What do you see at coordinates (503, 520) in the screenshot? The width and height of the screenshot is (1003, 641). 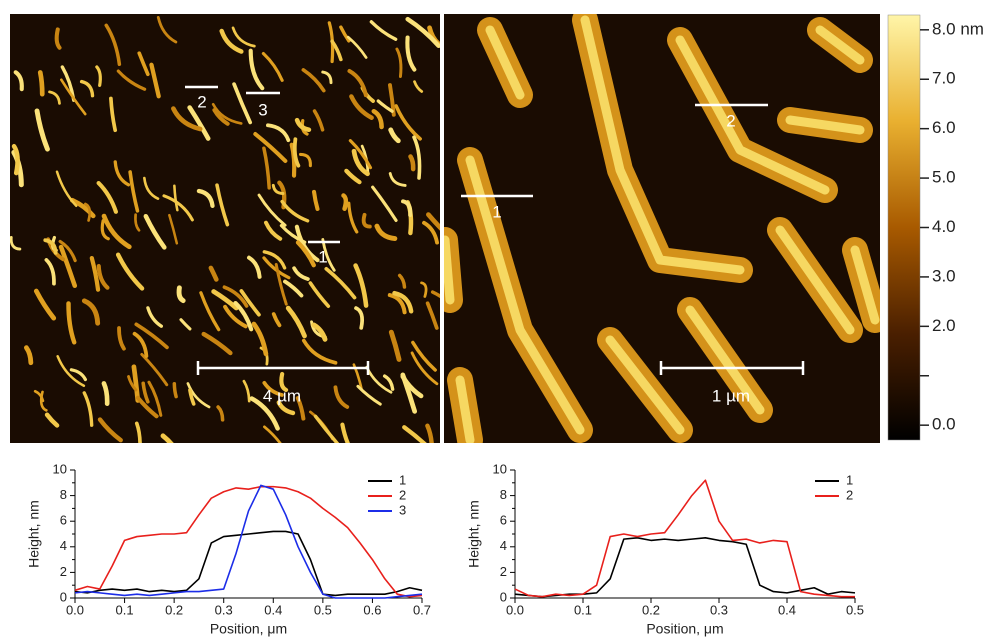 I see `y-tick-label: 6` at bounding box center [503, 520].